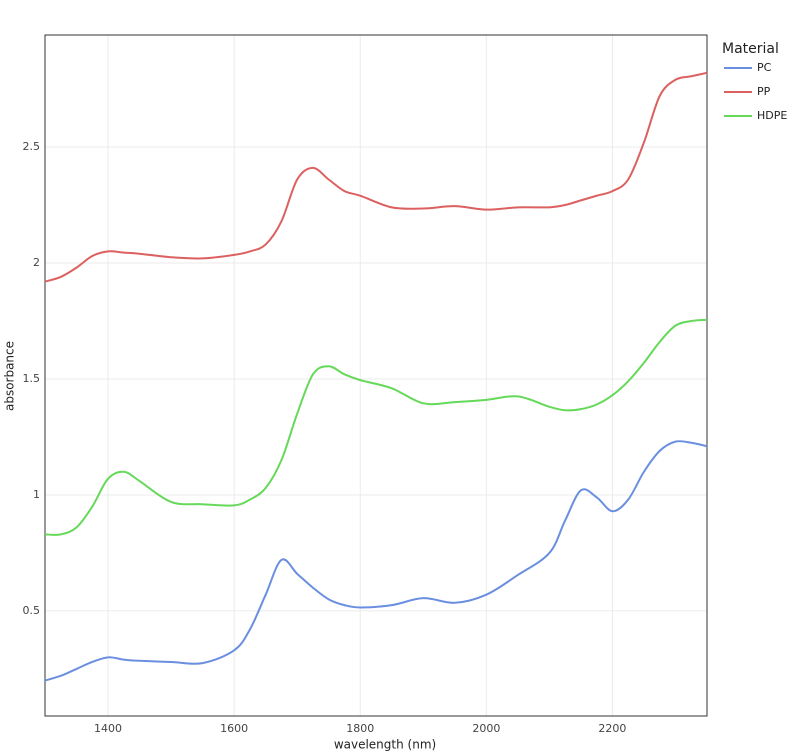 The height and width of the screenshot is (754, 800). What do you see at coordinates (385, 745) in the screenshot?
I see `x-axis-title: wavelength (nm)` at bounding box center [385, 745].